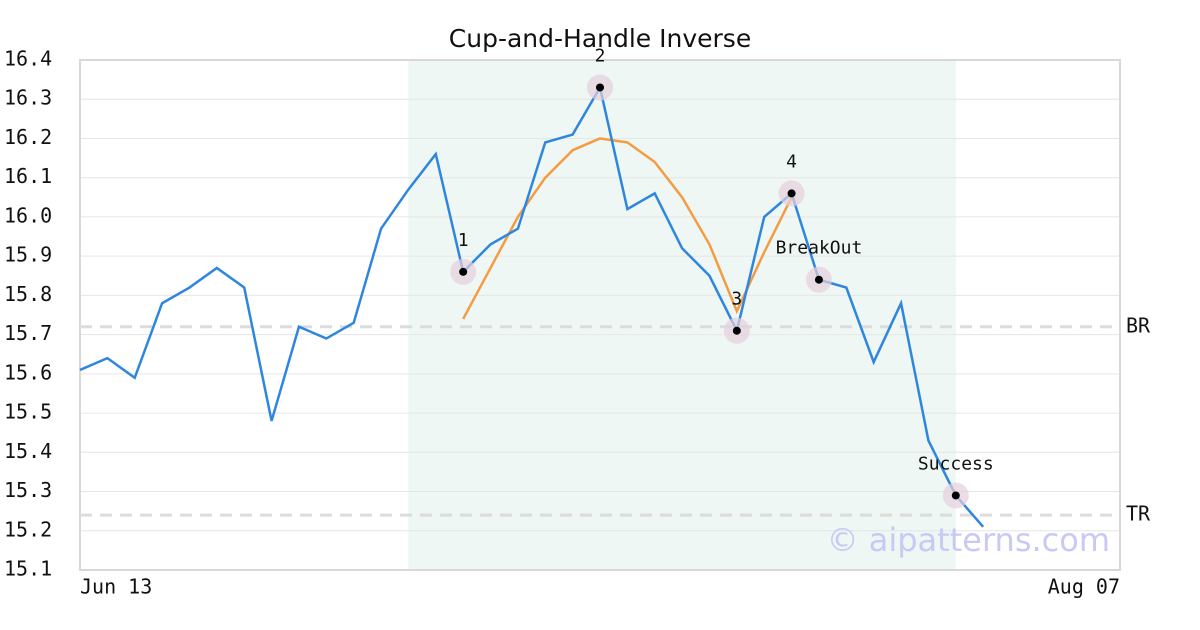 This screenshot has width=1200, height=630. What do you see at coordinates (819, 248) in the screenshot?
I see `pivot-label: BreakOut` at bounding box center [819, 248].